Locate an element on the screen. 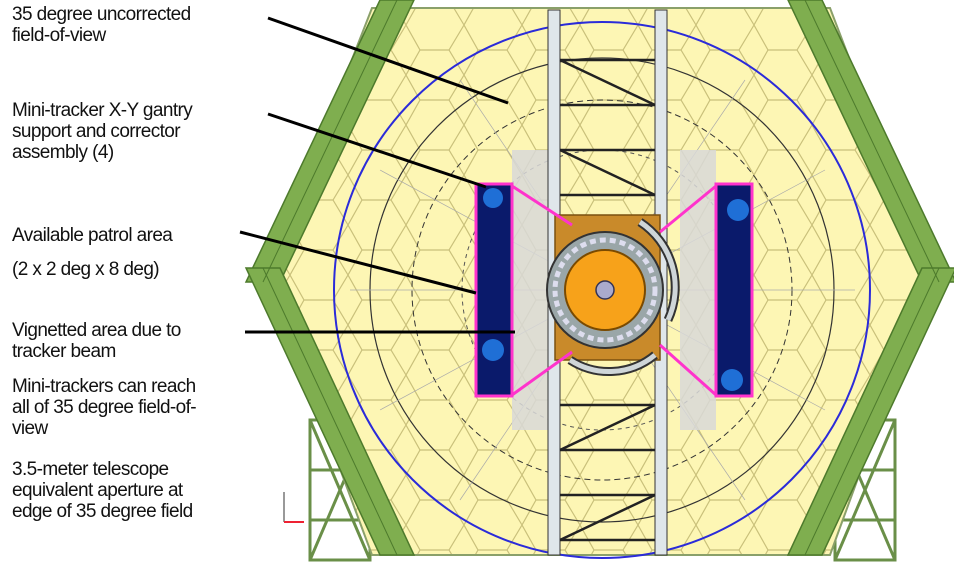 This screenshot has height=562, width=954. axis-indicator-icon is located at coordinates (293, 507).